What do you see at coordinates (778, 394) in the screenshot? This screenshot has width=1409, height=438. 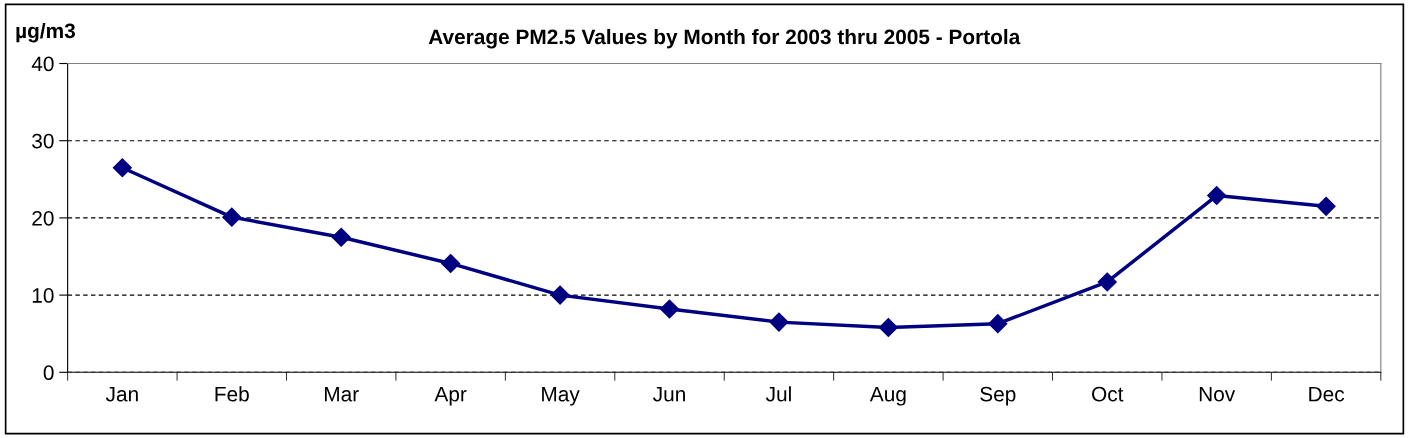 I see `x-tick-label: Jul` at bounding box center [778, 394].